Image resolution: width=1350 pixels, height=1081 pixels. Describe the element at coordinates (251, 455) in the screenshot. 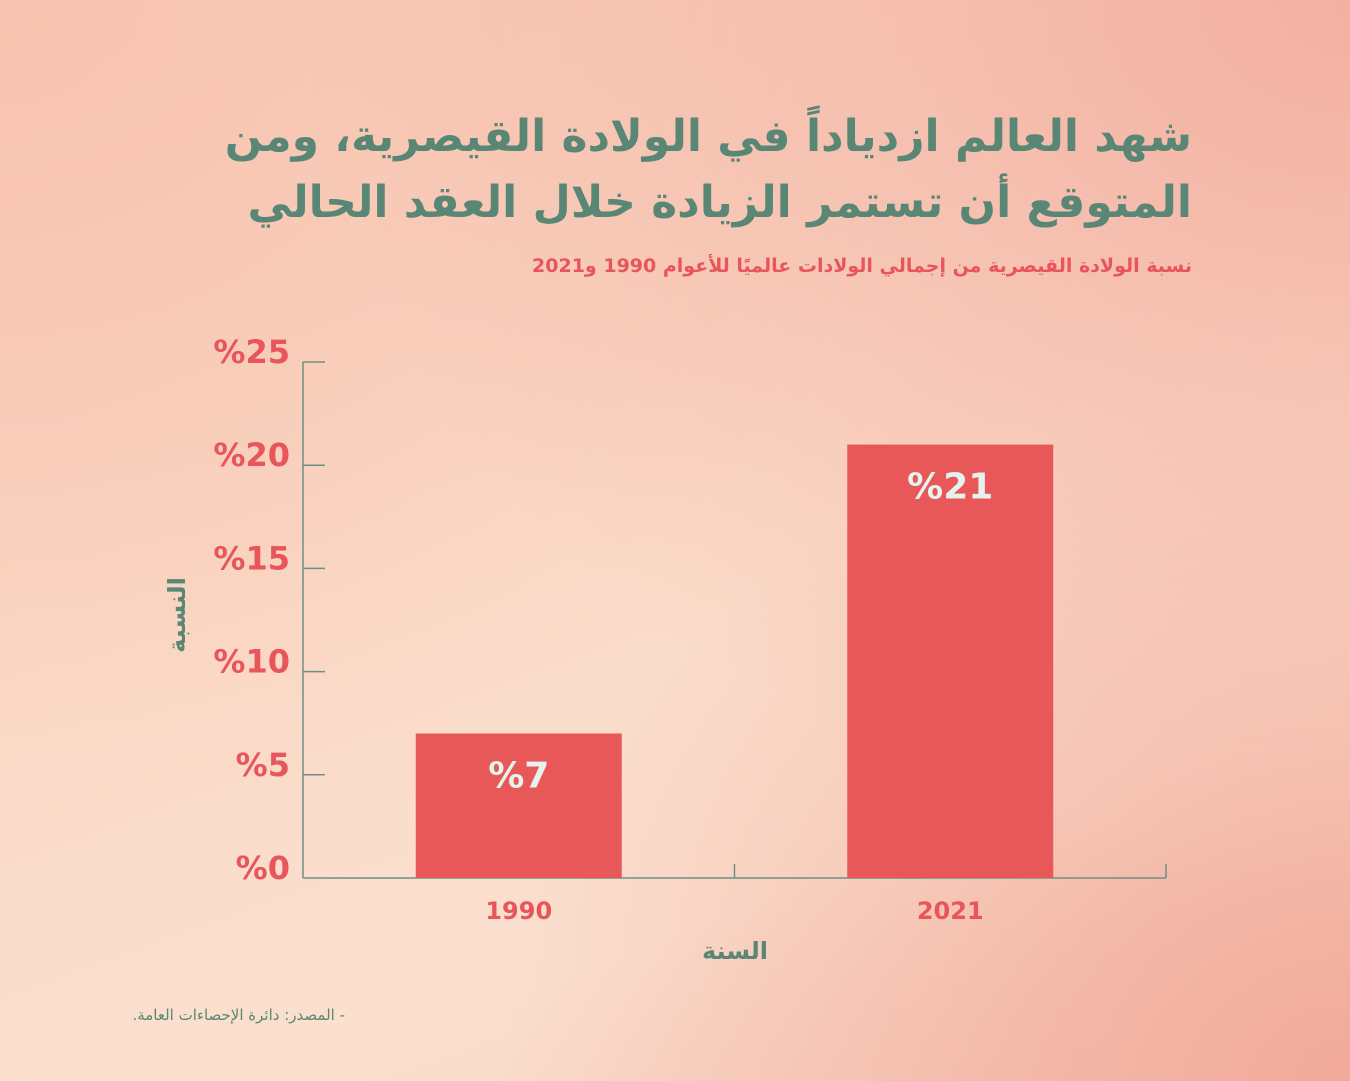

I see `y-tick-label: %20` at that location.